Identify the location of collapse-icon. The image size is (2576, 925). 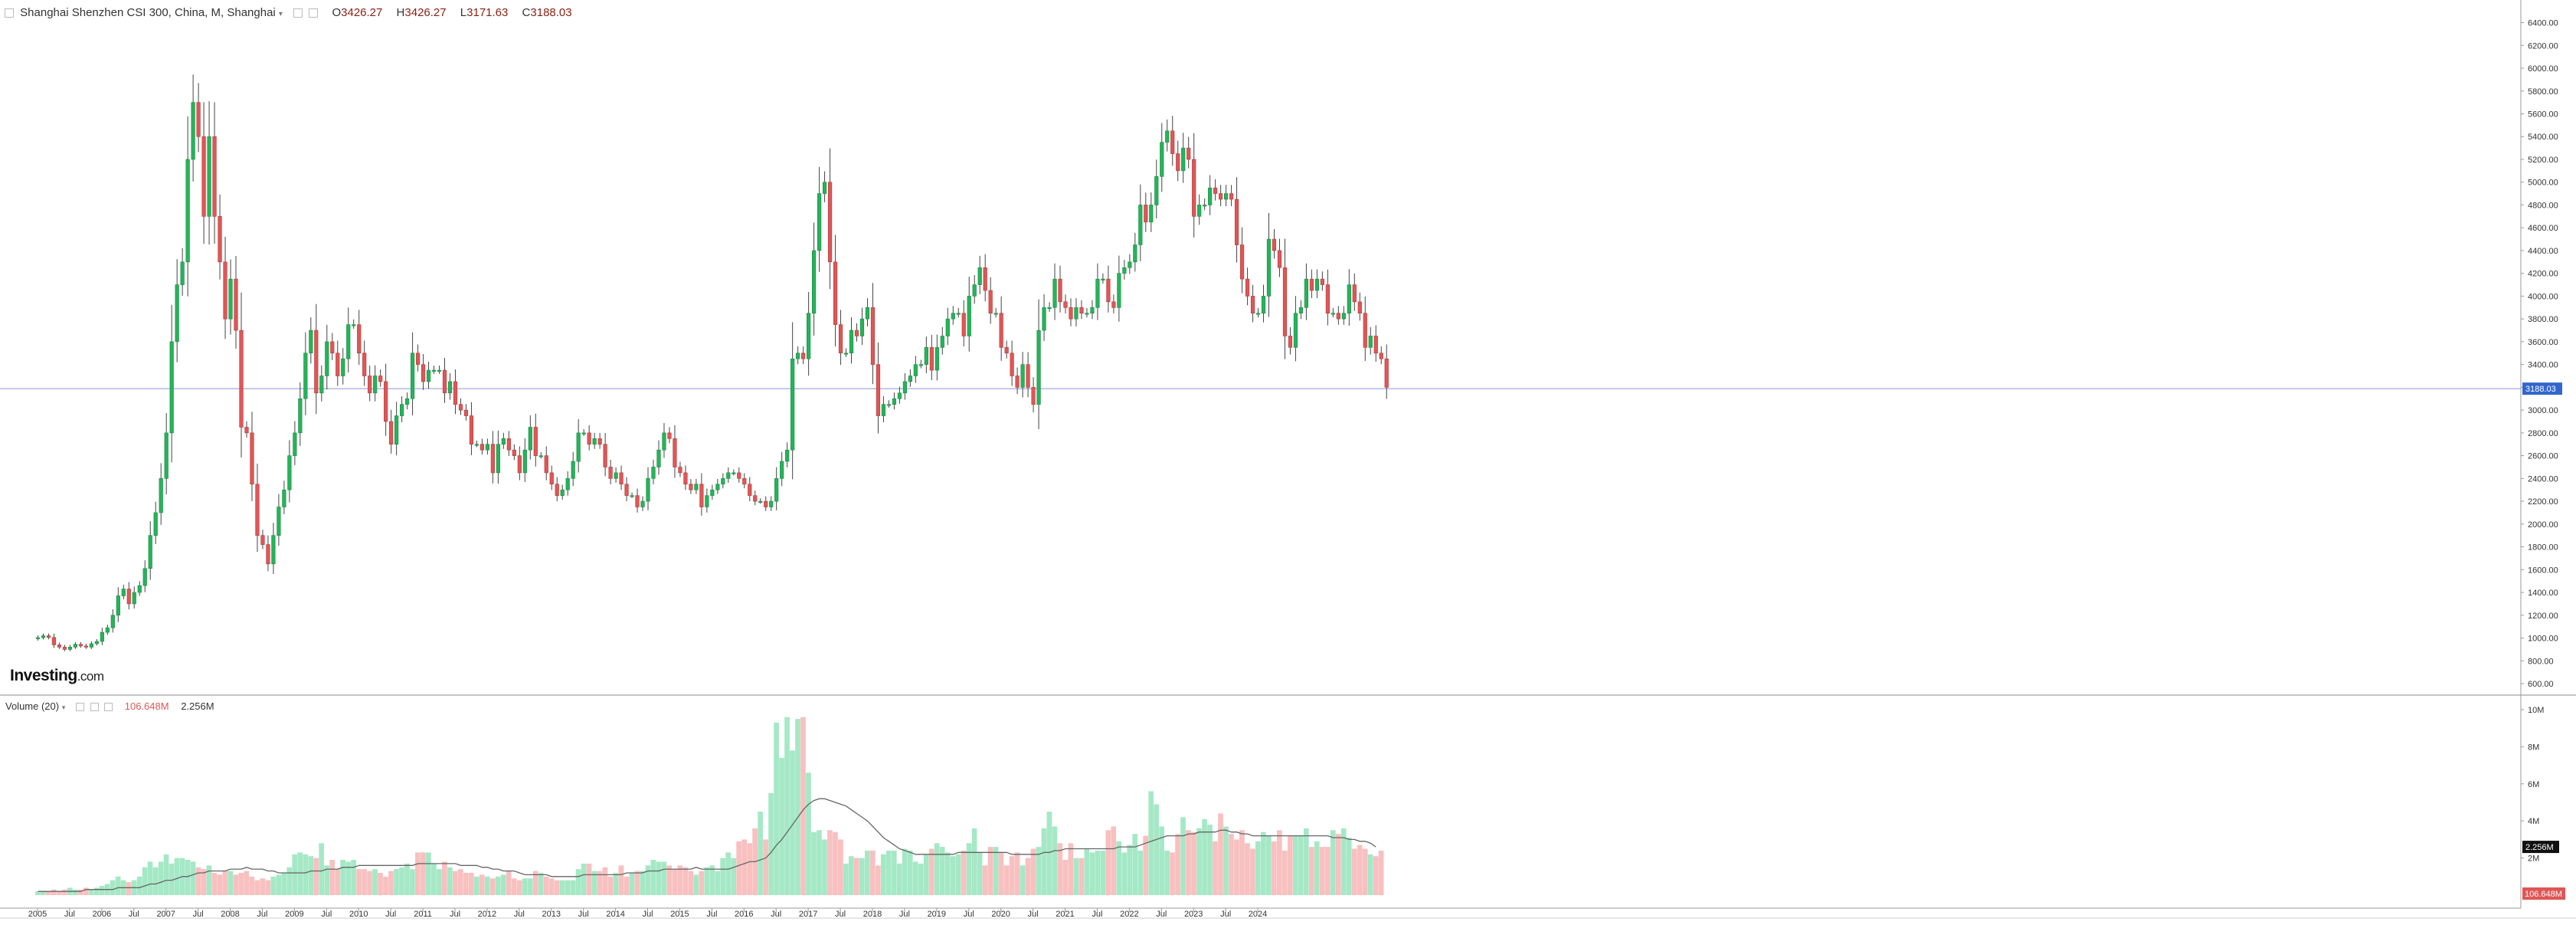
(9, 13).